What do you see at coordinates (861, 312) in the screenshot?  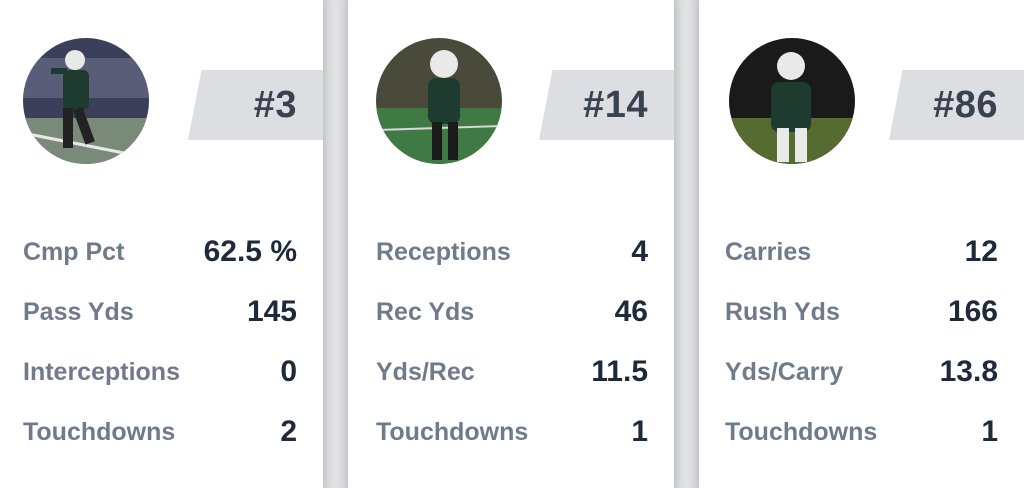 I see `stat-row: Rush Yds 166` at bounding box center [861, 312].